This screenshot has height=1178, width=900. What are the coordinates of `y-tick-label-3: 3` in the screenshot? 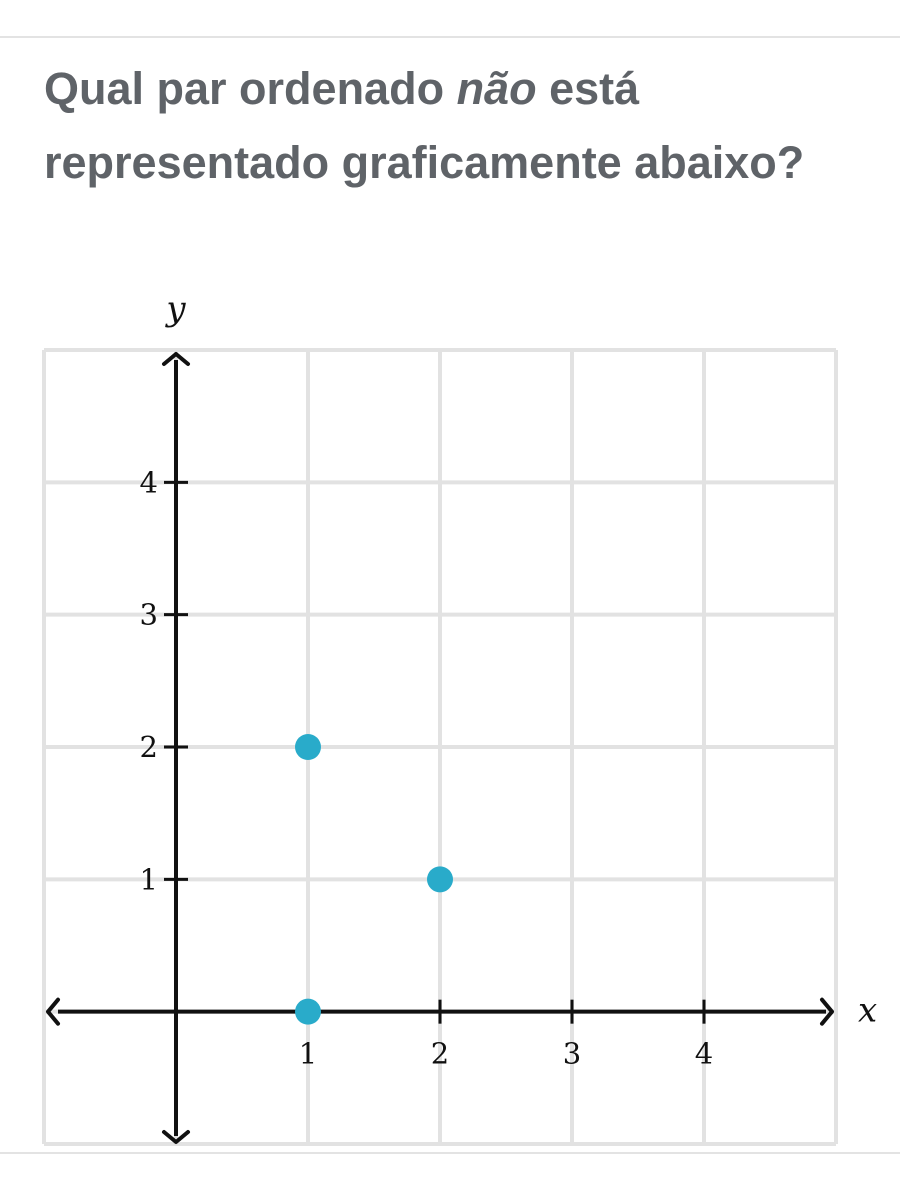 It's located at (149, 615).